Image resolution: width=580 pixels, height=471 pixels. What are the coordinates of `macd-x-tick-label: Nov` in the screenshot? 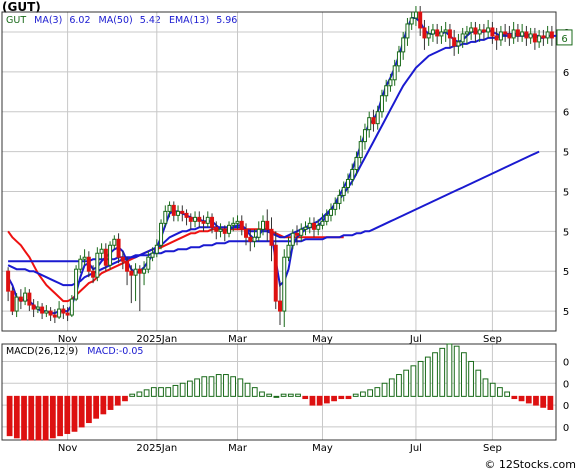 It's located at (68, 448).